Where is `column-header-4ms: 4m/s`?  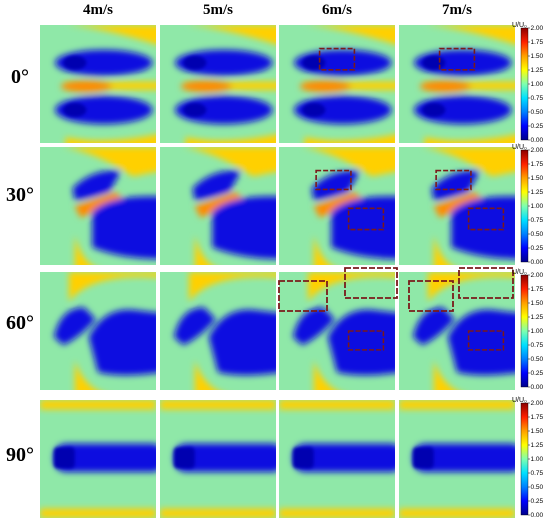
column-header-4ms: 4m/s is located at coordinates (98, 10).